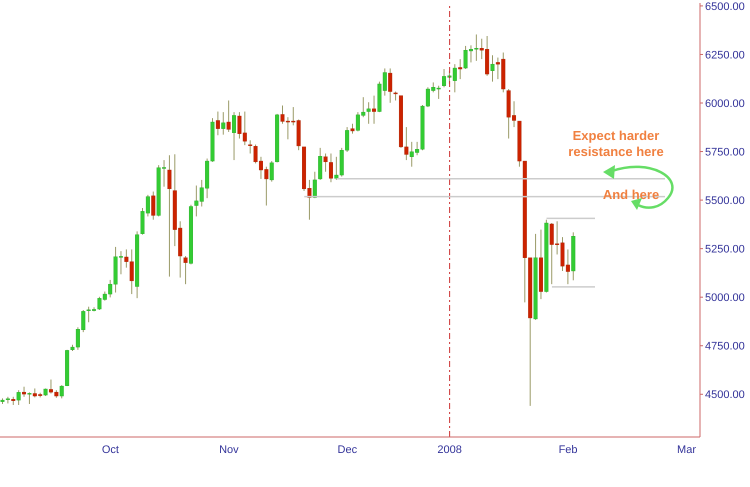 The image size is (750, 487). What do you see at coordinates (229, 450) in the screenshot?
I see `x-tick-label: Nov` at bounding box center [229, 450].